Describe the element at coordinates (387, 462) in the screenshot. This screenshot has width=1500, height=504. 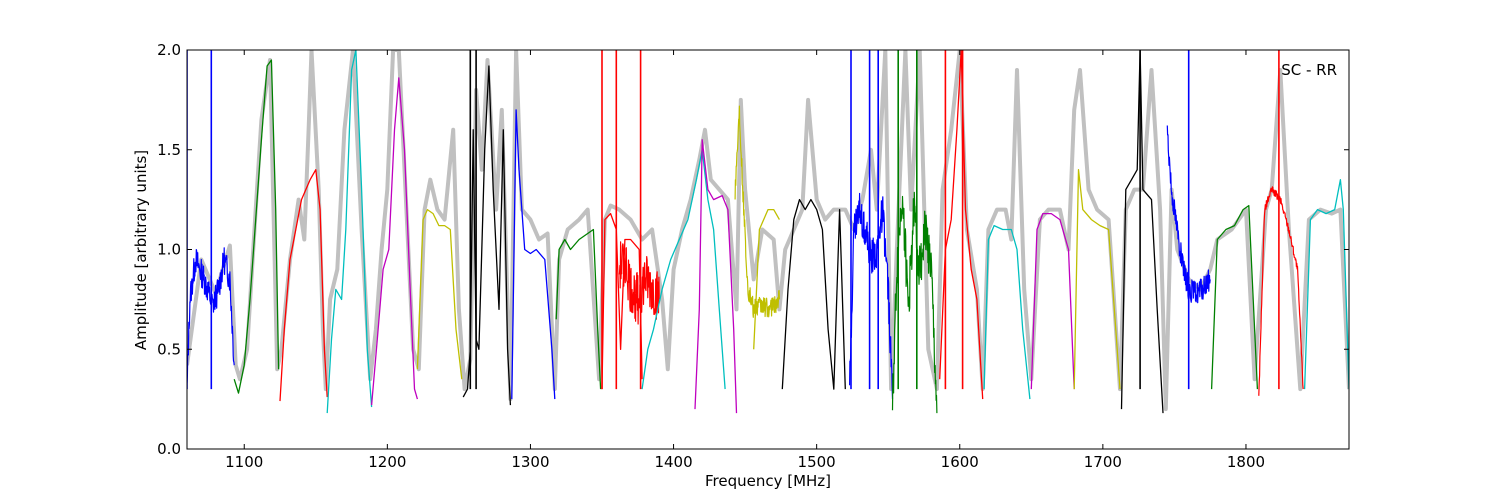
I see `x-tick-label: 1200` at that location.